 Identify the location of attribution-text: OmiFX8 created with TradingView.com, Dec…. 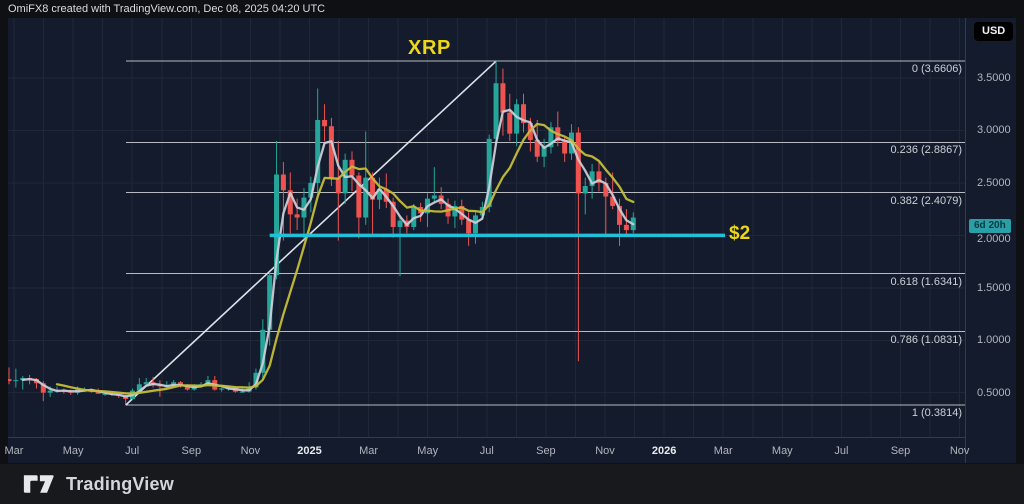
(167, 9).